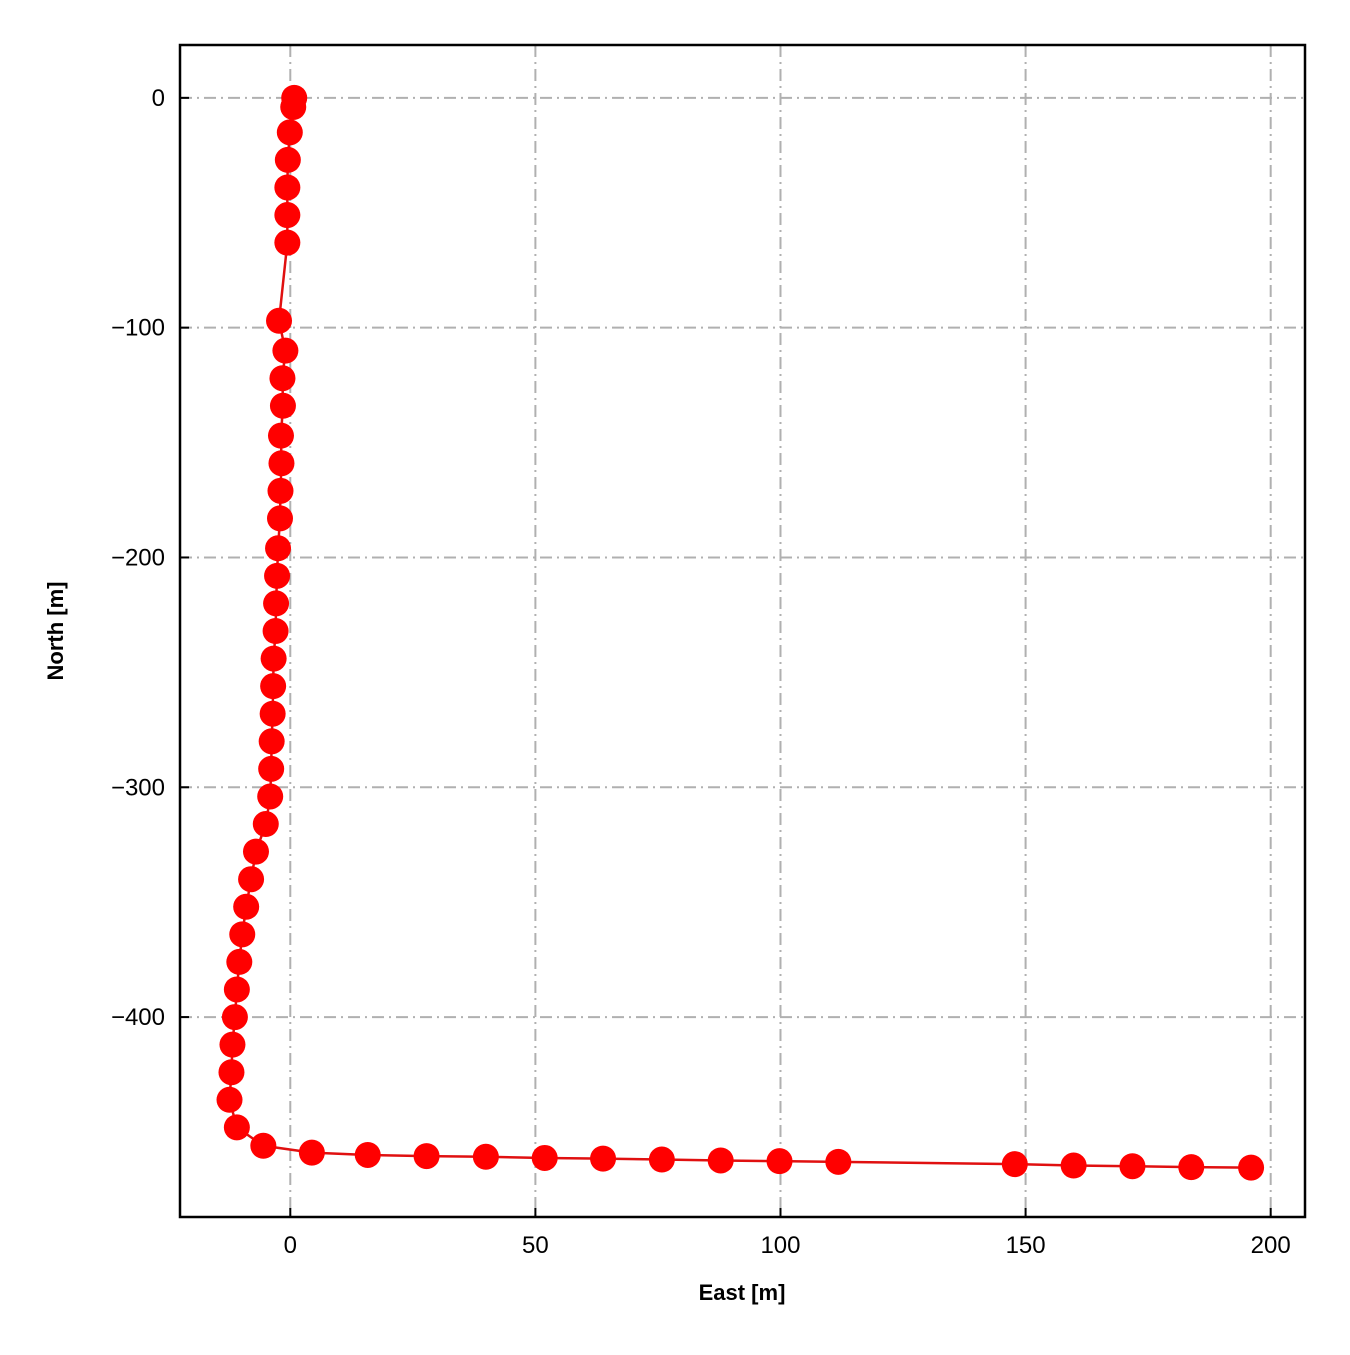 This screenshot has width=1350, height=1355. What do you see at coordinates (742, 1292) in the screenshot?
I see `x-axis-title: East [m]` at bounding box center [742, 1292].